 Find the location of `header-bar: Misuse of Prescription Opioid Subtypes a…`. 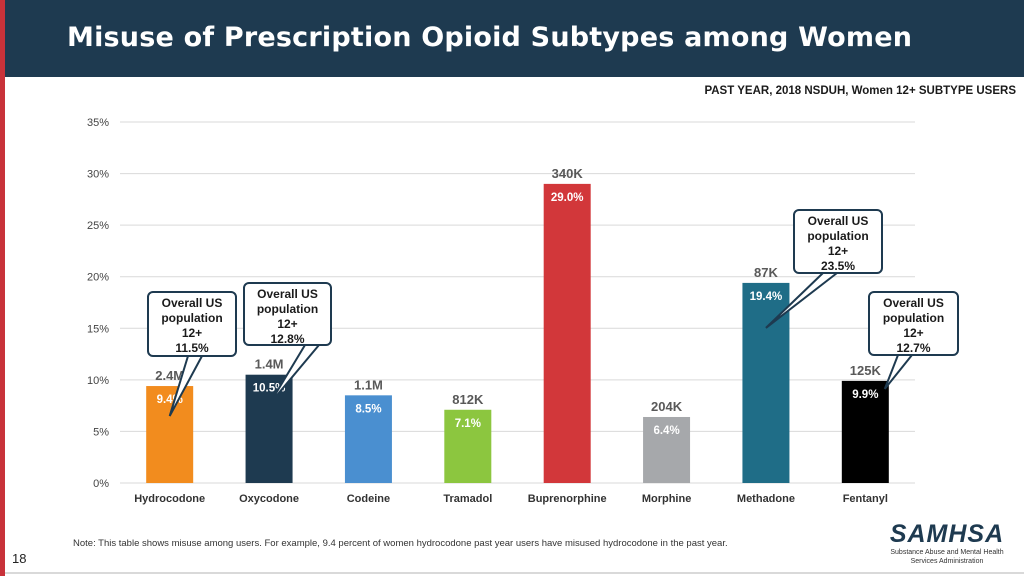

header-bar: Misuse of Prescription Opioid Subtypes a… is located at coordinates (514, 38).